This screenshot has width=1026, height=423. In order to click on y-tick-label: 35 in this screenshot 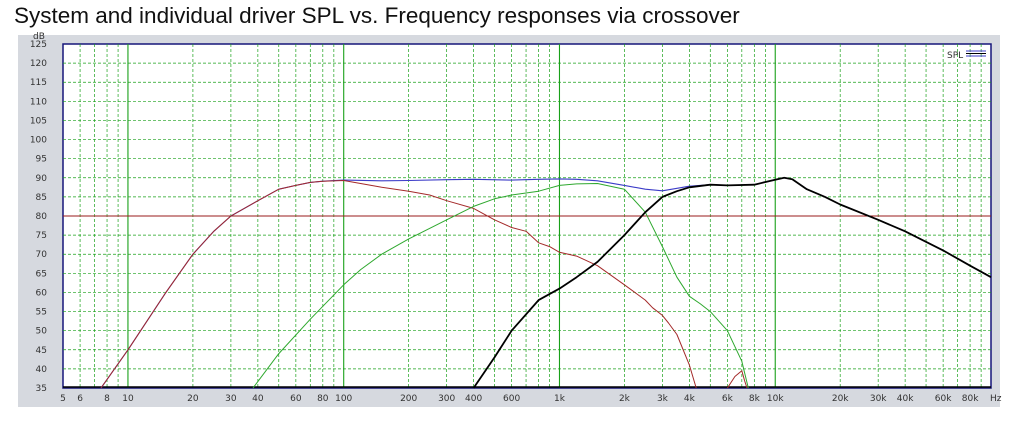, I will do `click(41, 389)`.